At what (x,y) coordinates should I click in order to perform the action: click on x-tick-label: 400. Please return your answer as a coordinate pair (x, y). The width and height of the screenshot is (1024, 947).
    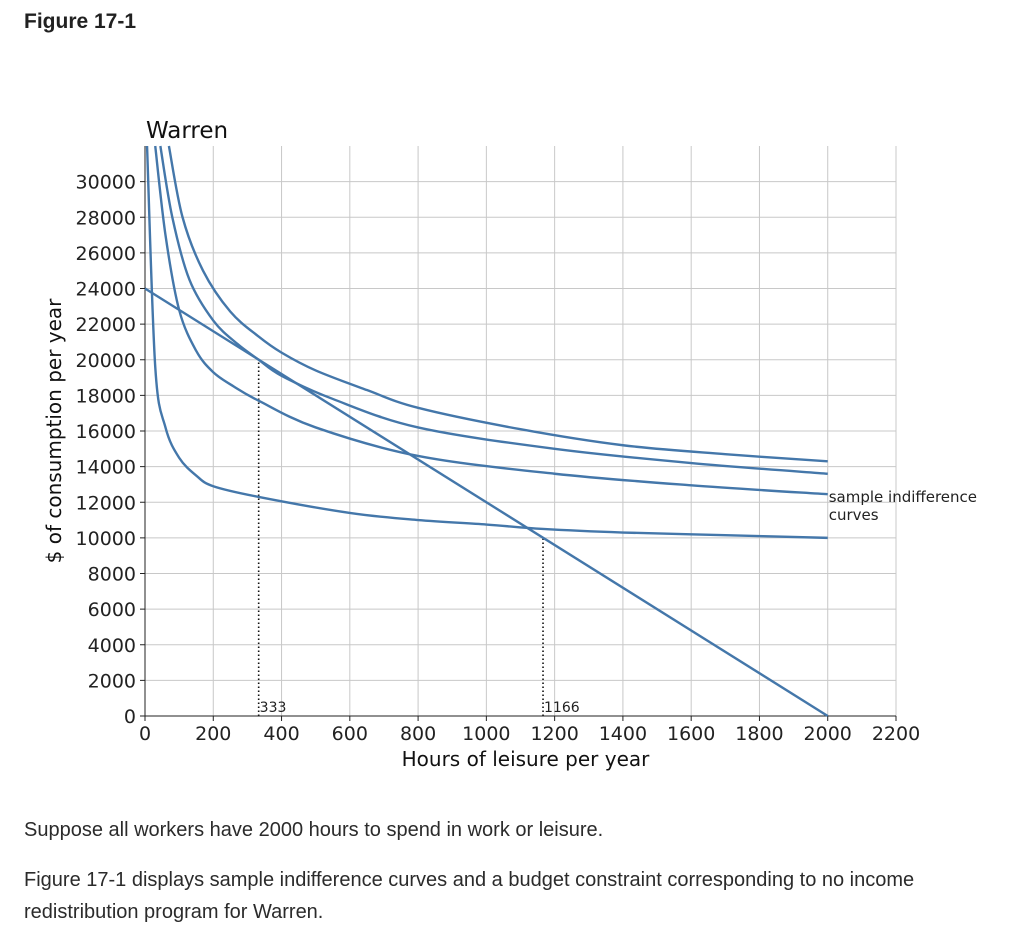
    Looking at the image, I should click on (281, 734).